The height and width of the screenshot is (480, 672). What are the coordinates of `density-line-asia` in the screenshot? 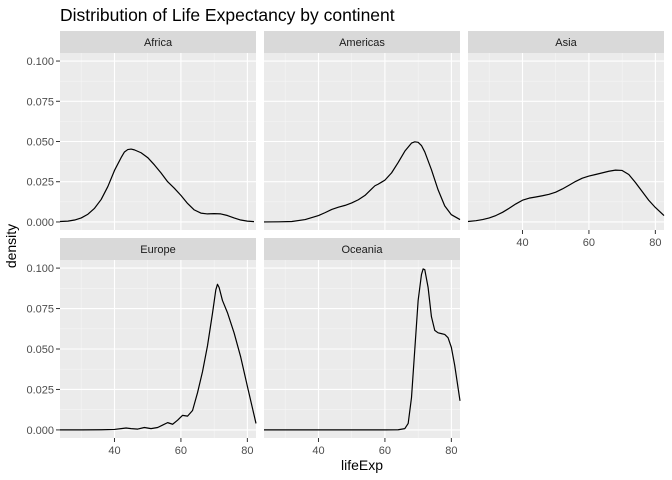 It's located at (566, 196).